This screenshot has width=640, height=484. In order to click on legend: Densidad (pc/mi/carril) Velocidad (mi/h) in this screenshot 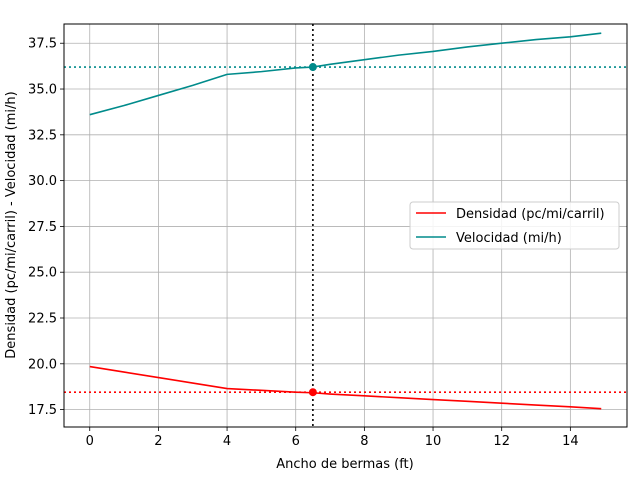, I will do `click(514, 225)`.